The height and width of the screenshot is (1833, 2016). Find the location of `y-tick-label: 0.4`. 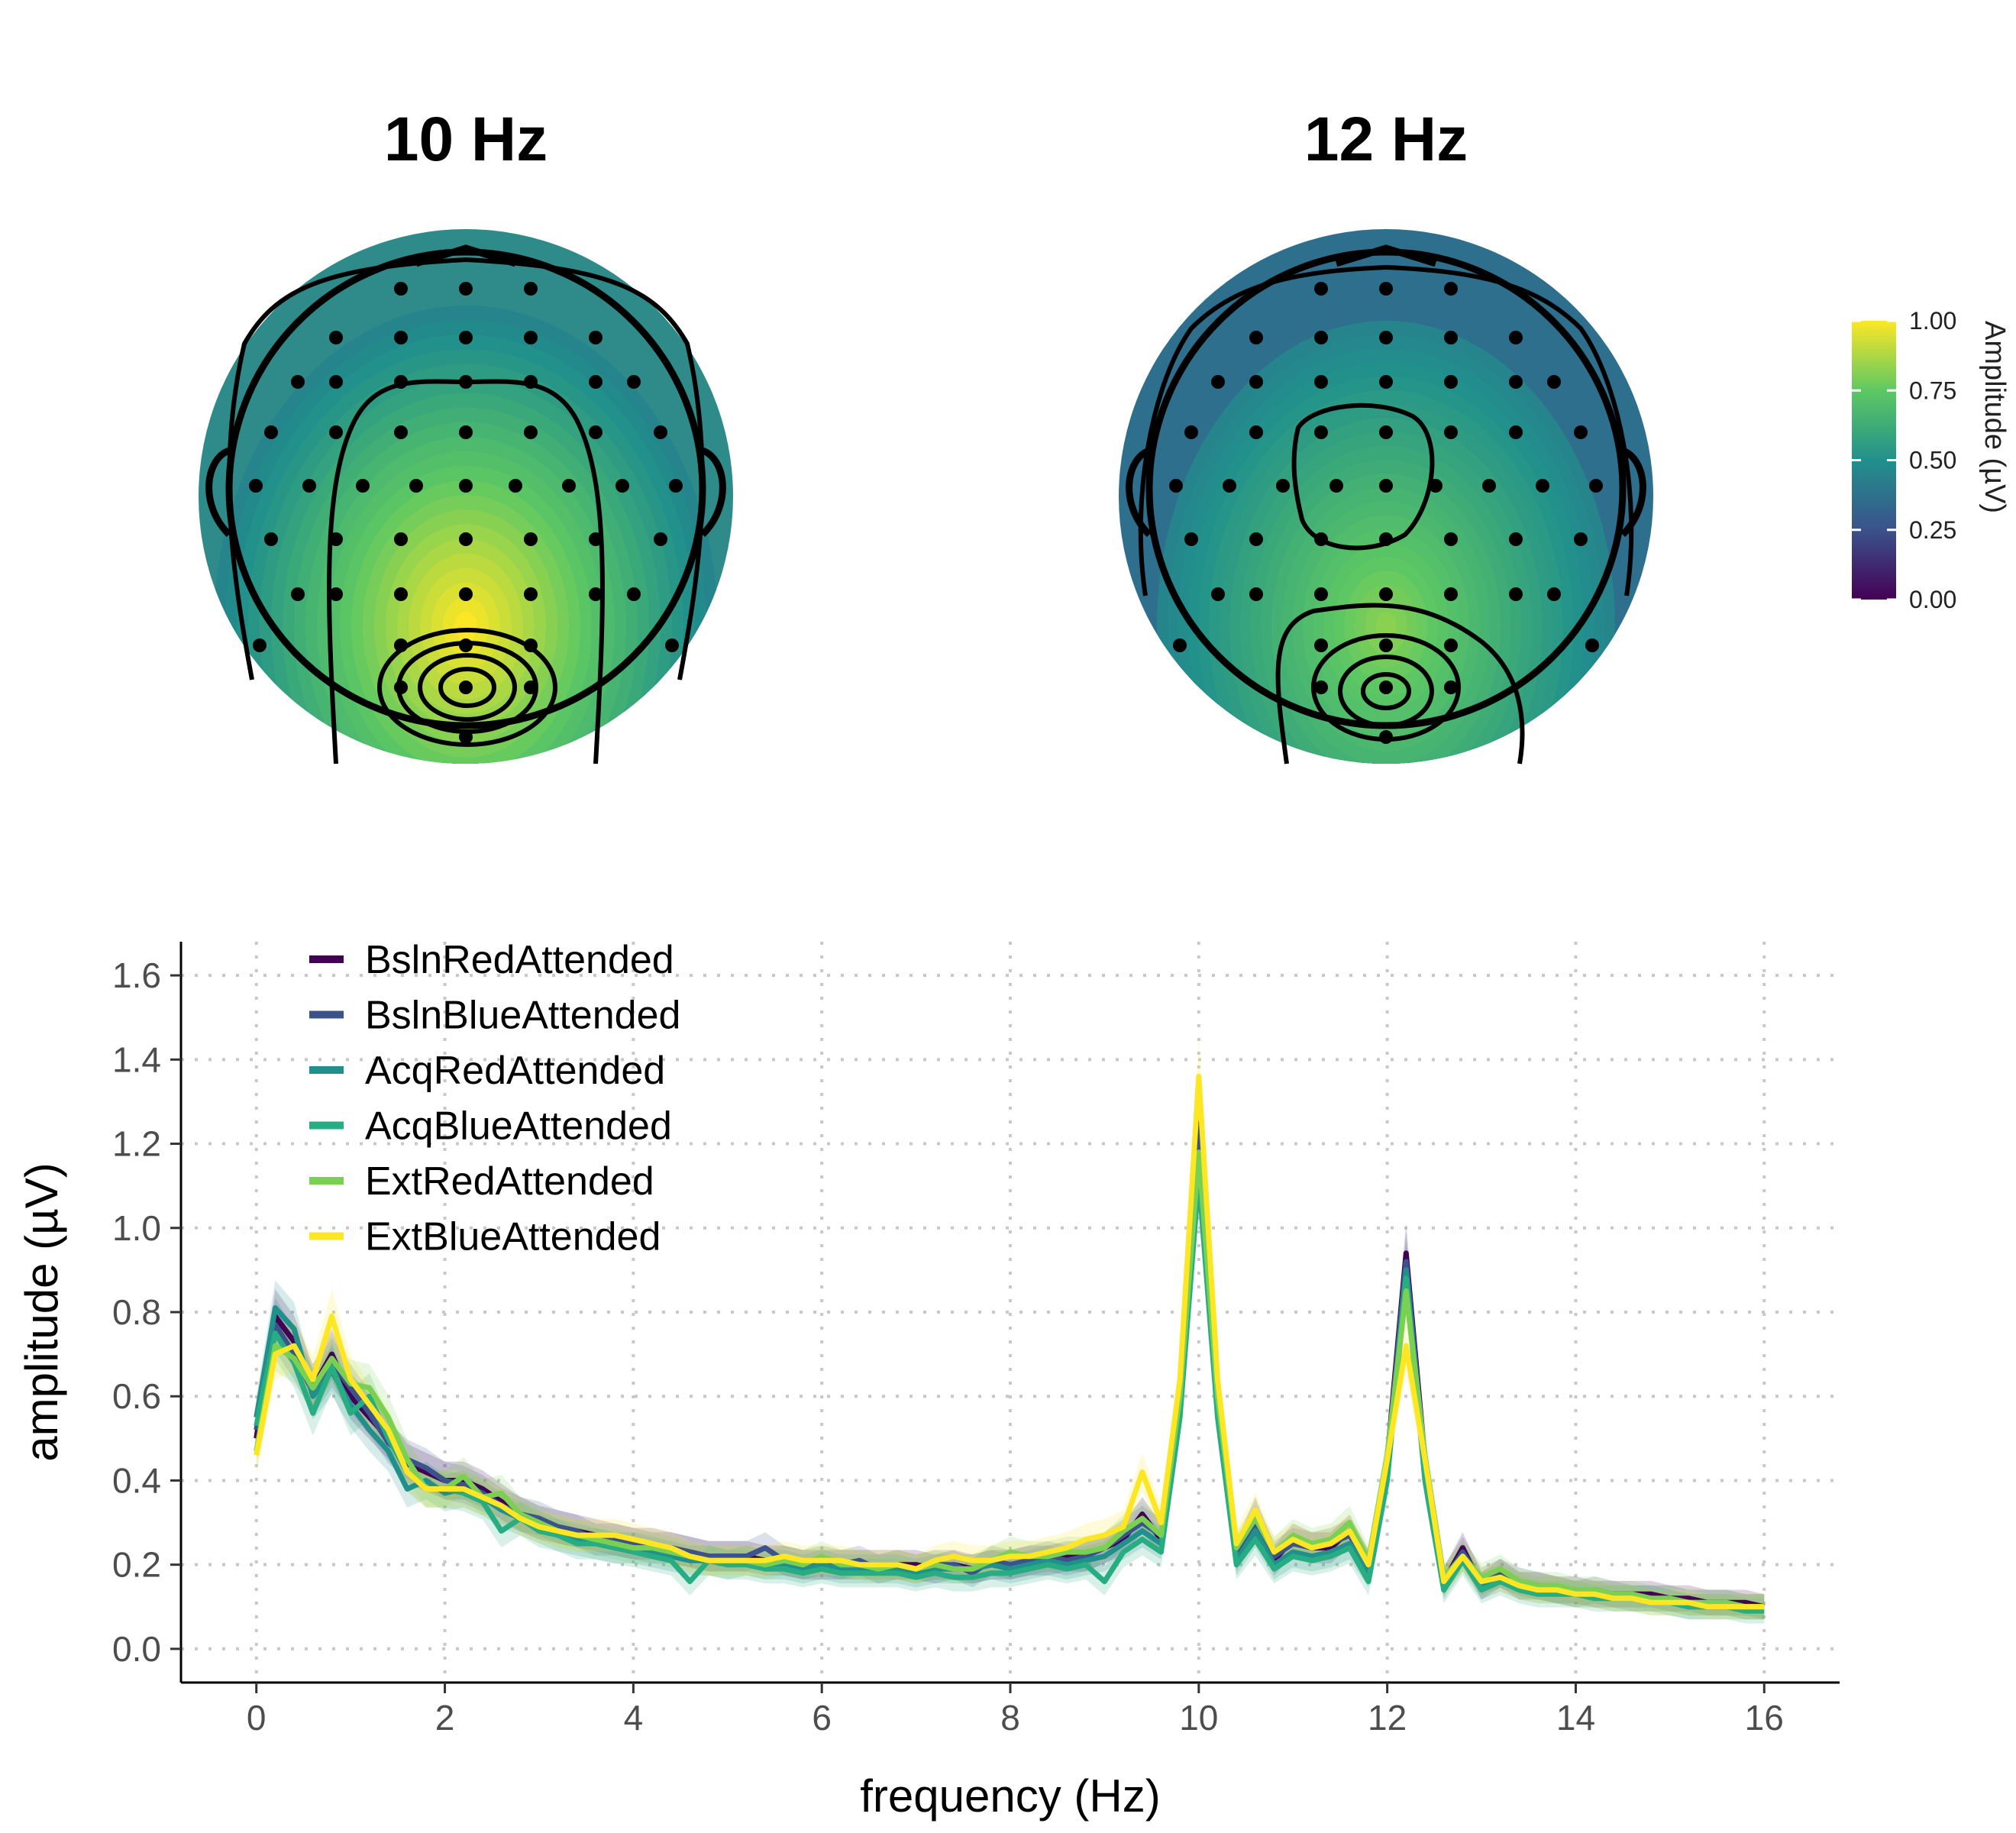

y-tick-label: 0.4 is located at coordinates (136, 1480).